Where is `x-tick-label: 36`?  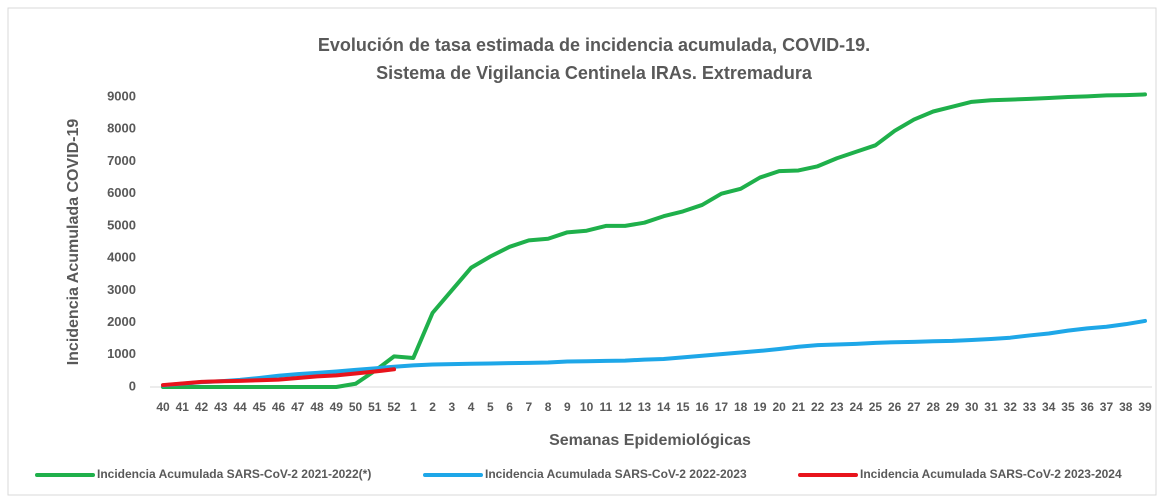
x-tick-label: 36 is located at coordinates (1088, 407).